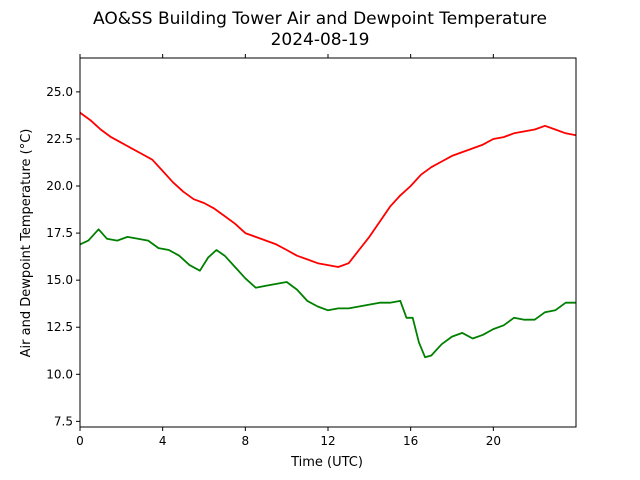 The image size is (640, 480). What do you see at coordinates (80, 441) in the screenshot?
I see `x-tick-label: 0` at bounding box center [80, 441].